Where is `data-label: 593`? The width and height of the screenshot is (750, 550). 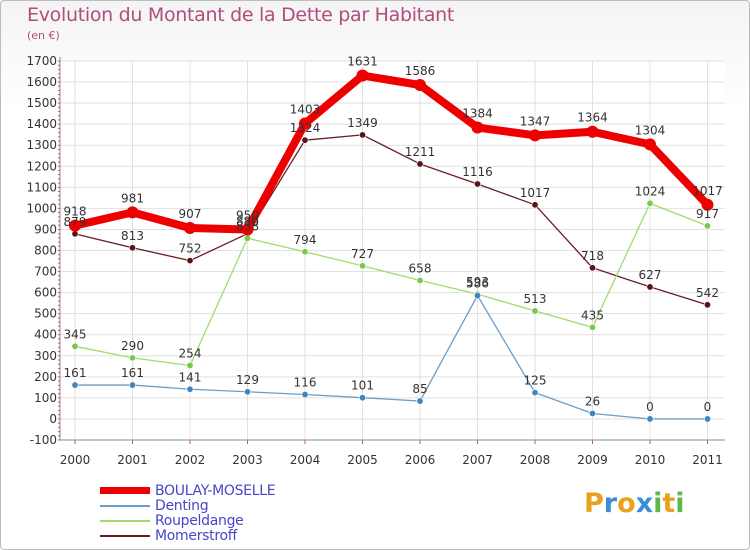 data-label: 593 is located at coordinates (477, 282).